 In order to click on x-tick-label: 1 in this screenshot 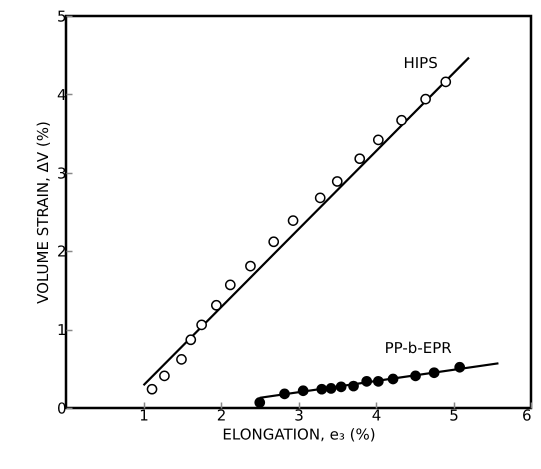, I will do `click(144, 415)`.